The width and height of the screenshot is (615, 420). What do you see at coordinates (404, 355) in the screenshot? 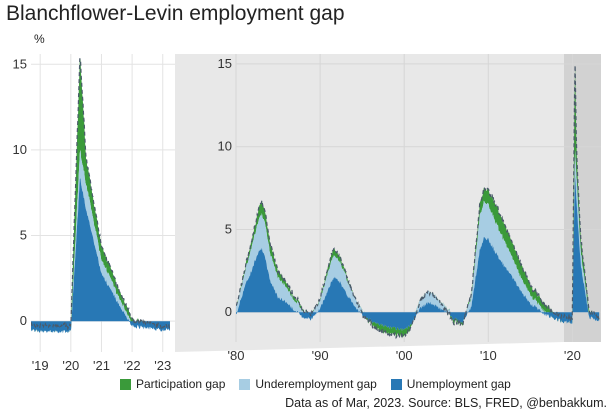
I see `x-tick-label: '00` at bounding box center [404, 355].